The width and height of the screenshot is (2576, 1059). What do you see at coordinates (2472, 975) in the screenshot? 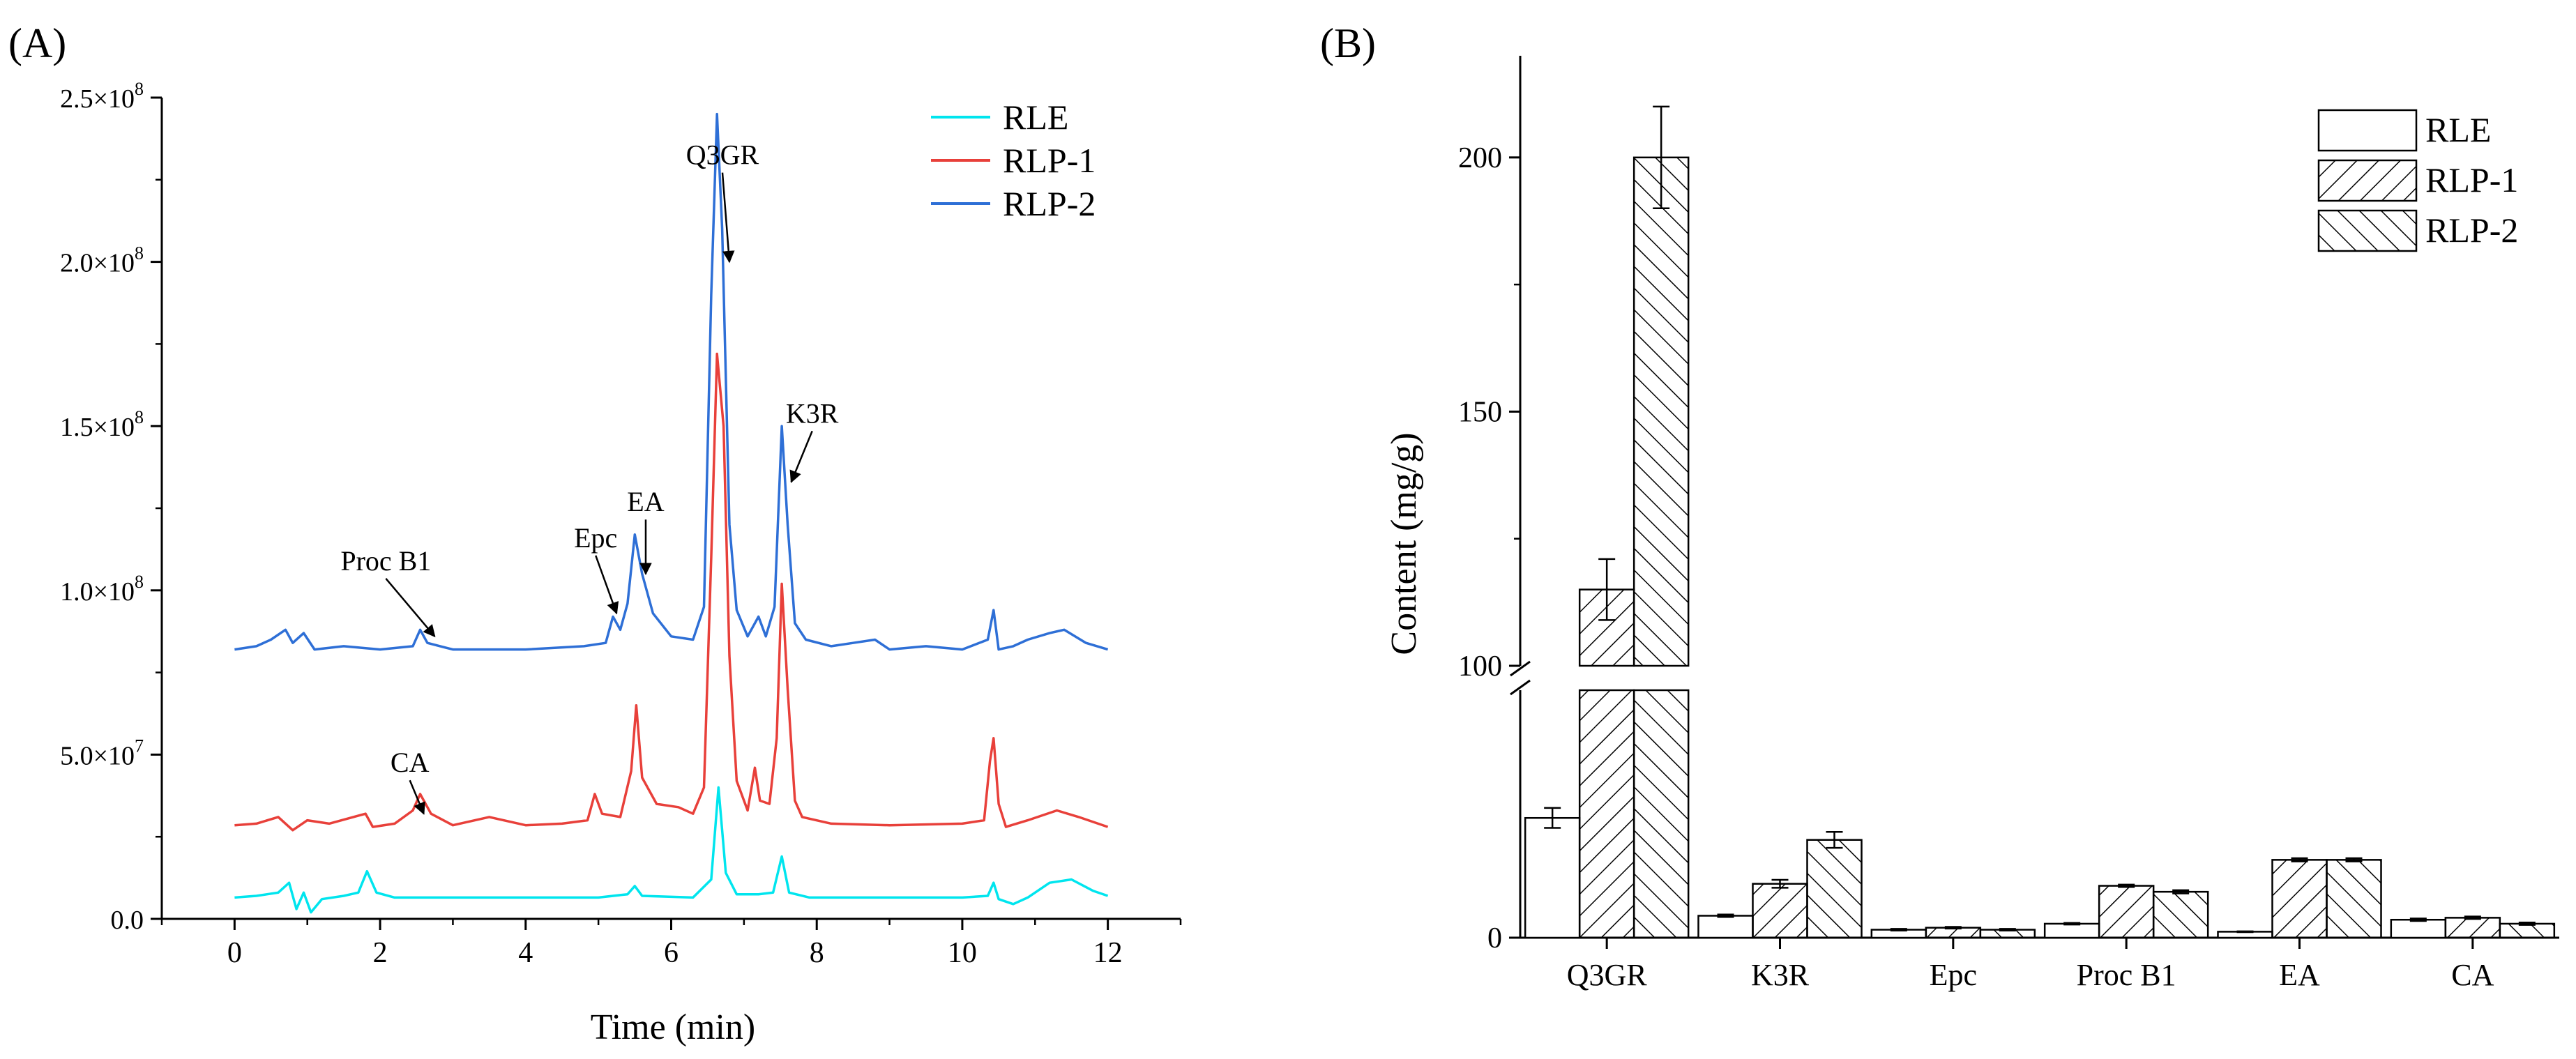
I see `category-label: CA` at bounding box center [2472, 975].